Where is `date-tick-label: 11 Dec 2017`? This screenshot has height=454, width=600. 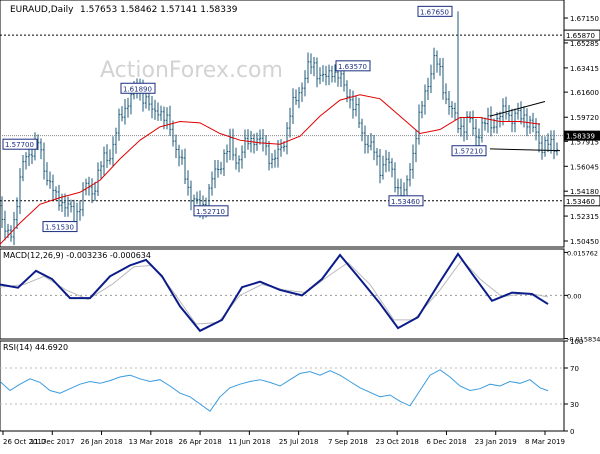
date-tick-label: 11 Dec 2017 is located at coordinates (52, 442).